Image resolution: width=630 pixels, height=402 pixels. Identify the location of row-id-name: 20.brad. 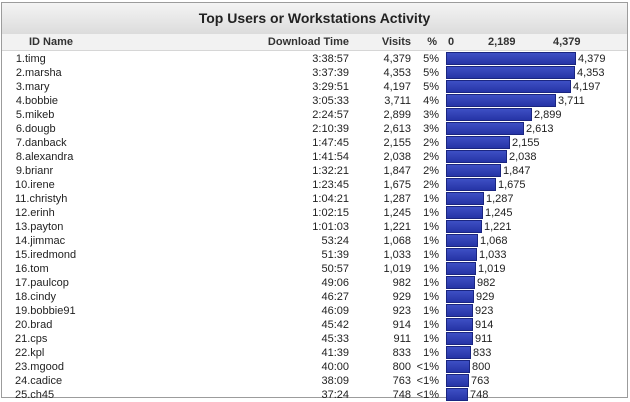
(33, 325).